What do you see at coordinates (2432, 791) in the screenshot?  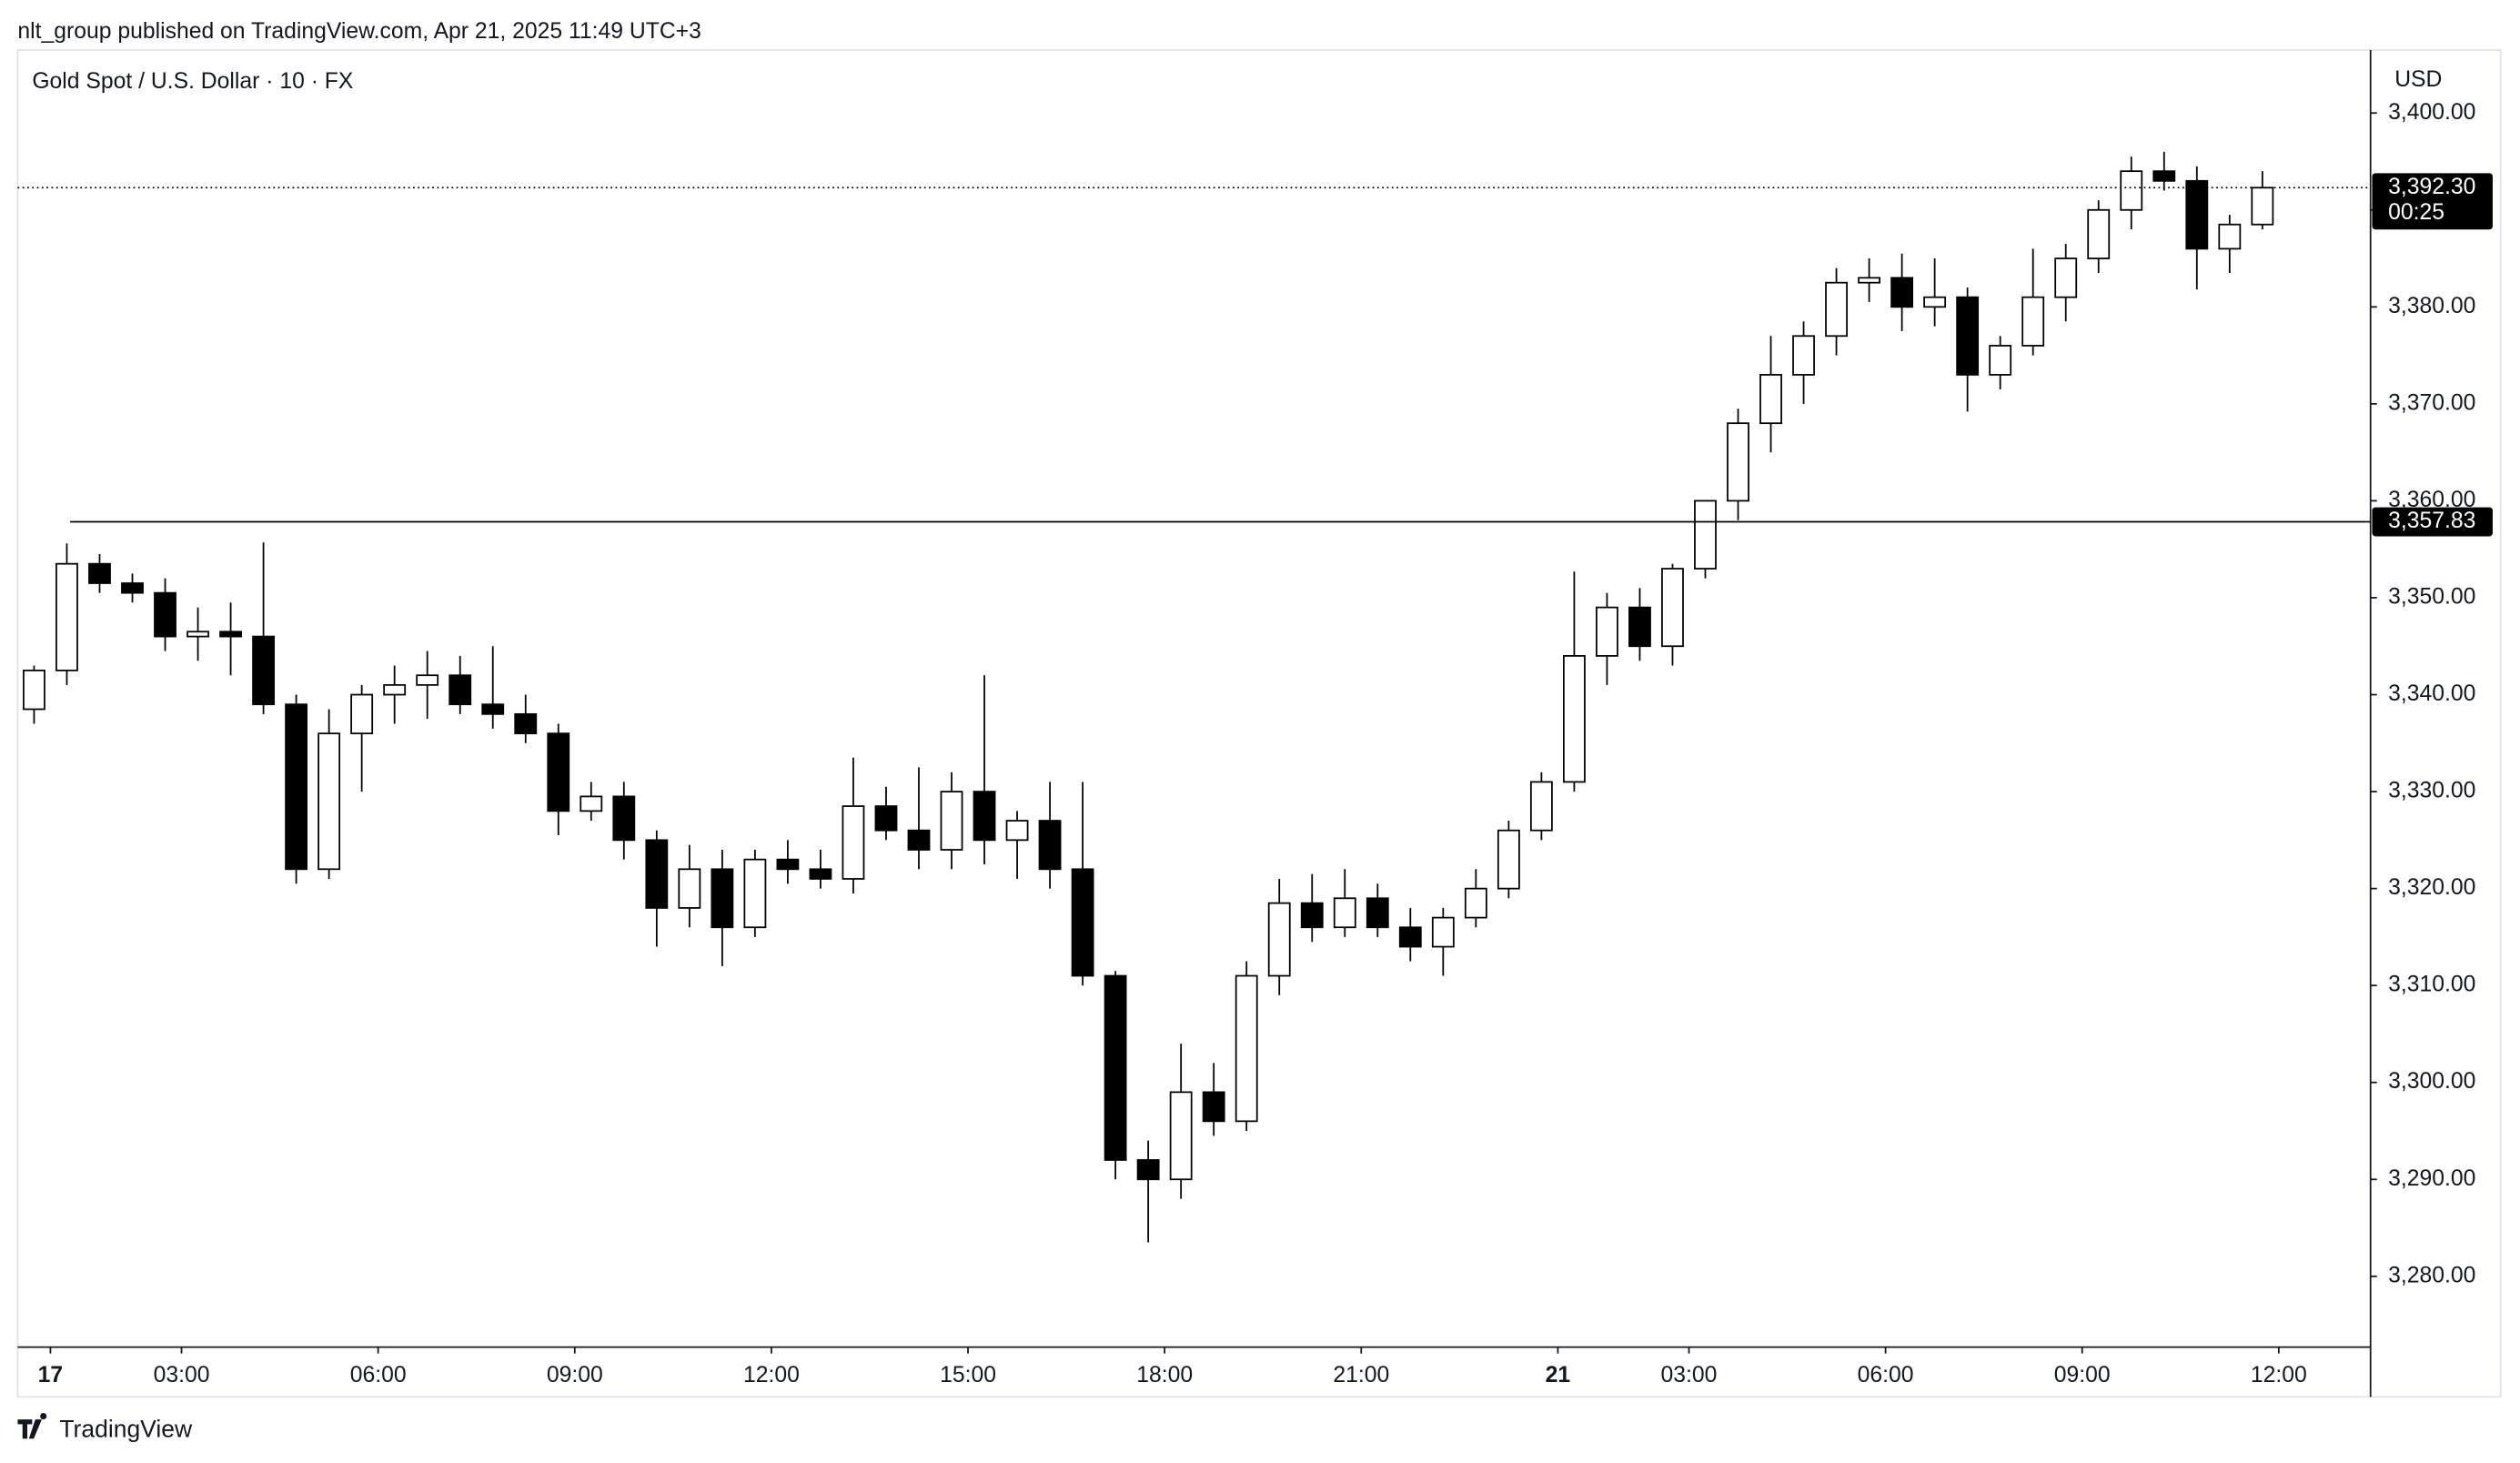 I see `y-tick-label: 3,330.00` at bounding box center [2432, 791].